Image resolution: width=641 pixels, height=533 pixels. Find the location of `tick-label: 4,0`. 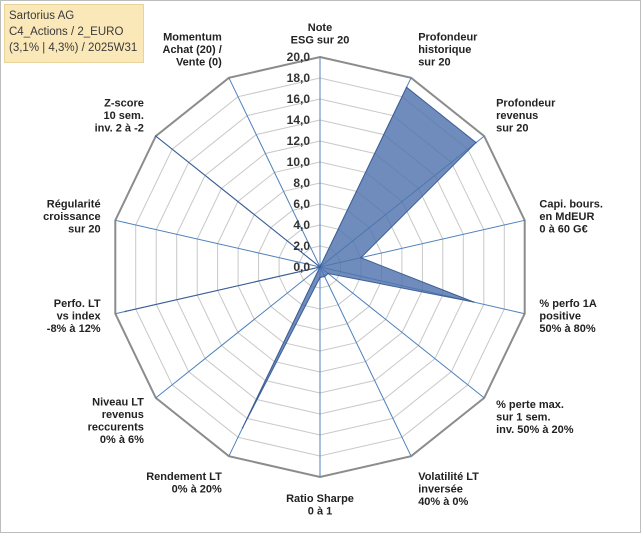

tick-label: 4,0 is located at coordinates (301, 225).